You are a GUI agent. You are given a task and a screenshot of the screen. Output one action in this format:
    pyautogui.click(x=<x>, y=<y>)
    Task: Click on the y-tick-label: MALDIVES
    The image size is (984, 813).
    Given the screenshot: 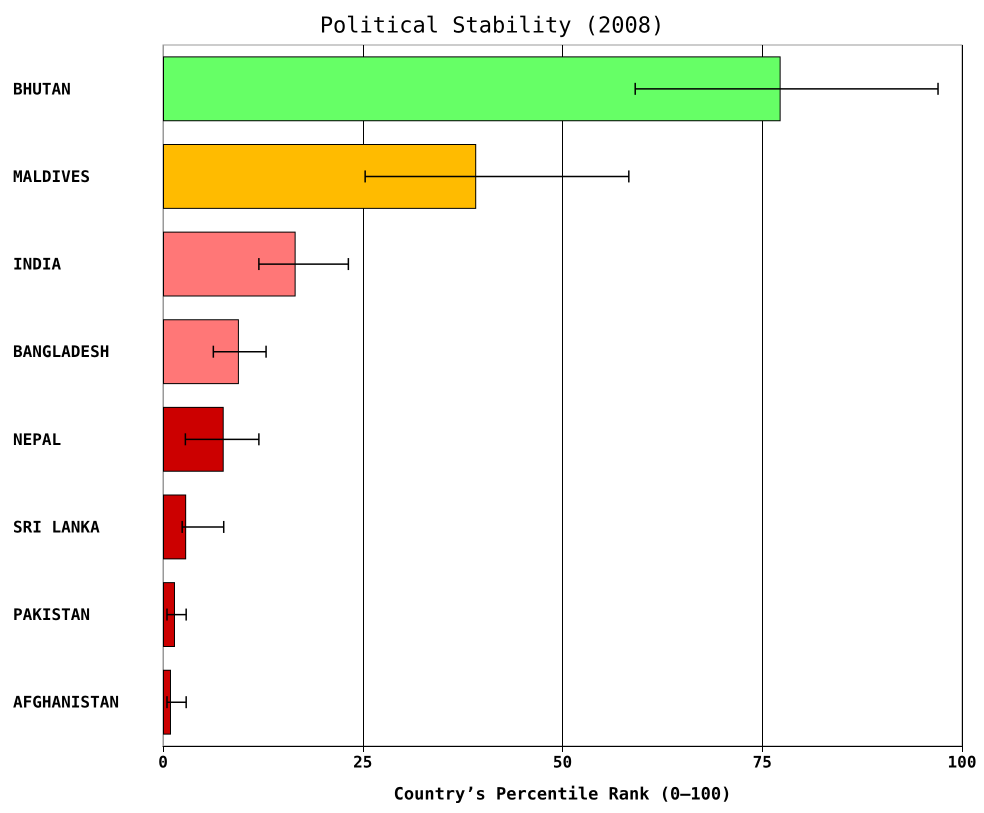 What is the action you would take?
    pyautogui.click(x=51, y=176)
    